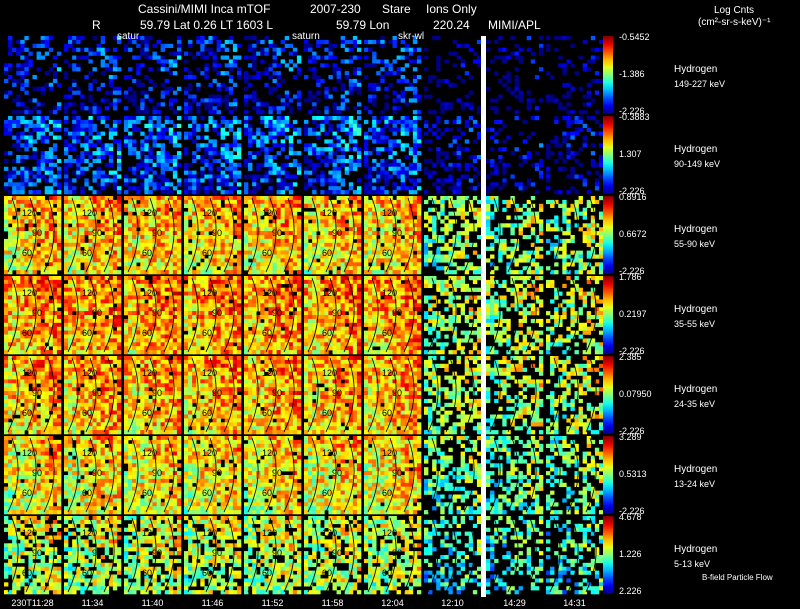 This screenshot has height=609, width=800. I want to click on top-label-3: skr-wl, so click(411, 36).